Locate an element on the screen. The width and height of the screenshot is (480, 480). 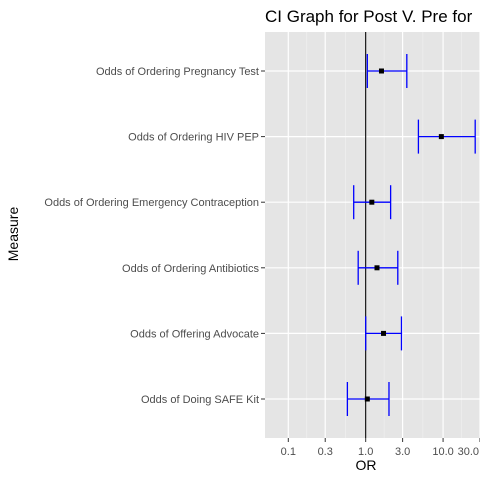
x-axis-title: OR is located at coordinates (366, 465).